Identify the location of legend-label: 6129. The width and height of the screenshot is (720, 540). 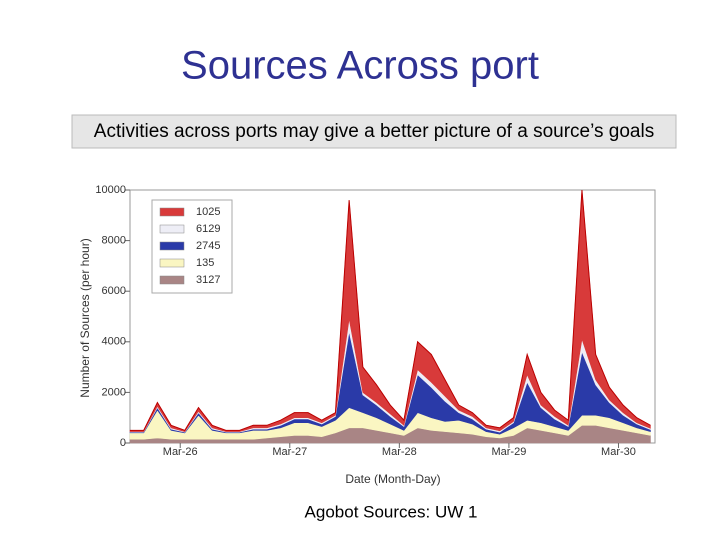
(208, 229).